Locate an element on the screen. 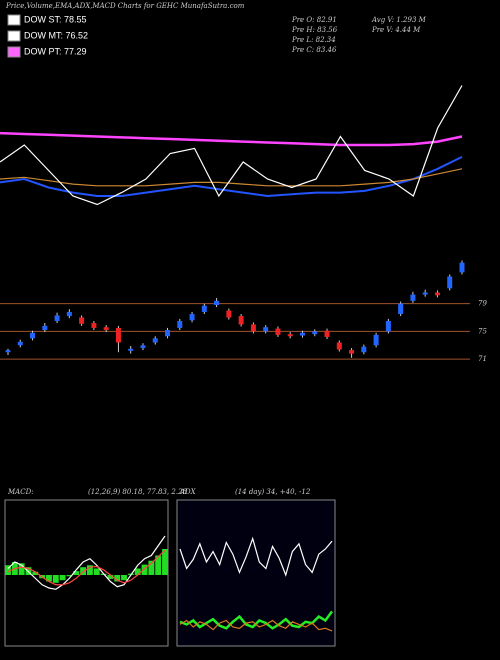  info-text: Pre V: 4.44 M is located at coordinates (396, 30).